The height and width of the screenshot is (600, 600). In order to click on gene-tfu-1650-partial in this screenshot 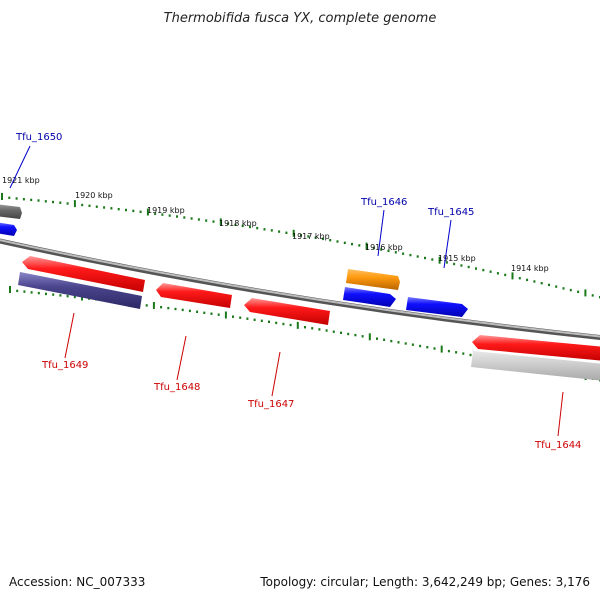, I will do `click(8, 229)`.